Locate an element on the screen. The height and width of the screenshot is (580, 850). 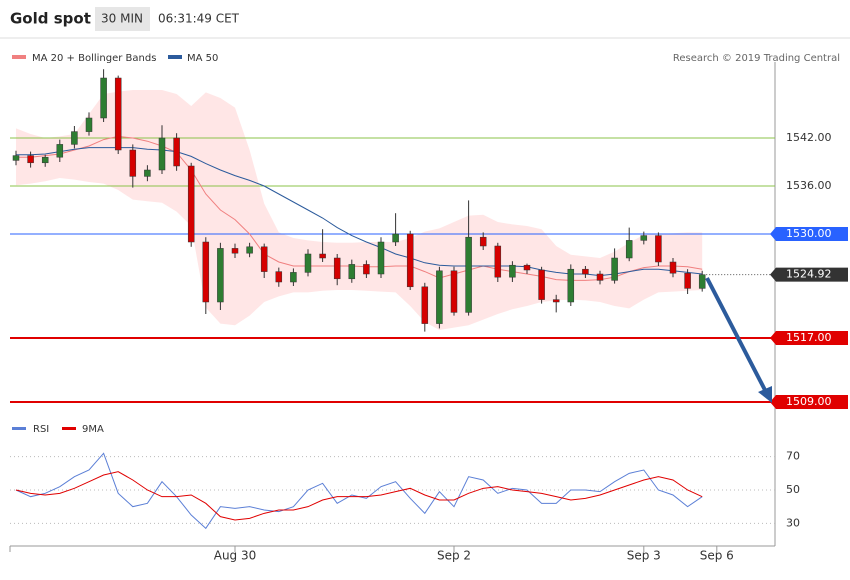
legend-label: MA 20 + Bollinger Bands is located at coordinates (94, 58).